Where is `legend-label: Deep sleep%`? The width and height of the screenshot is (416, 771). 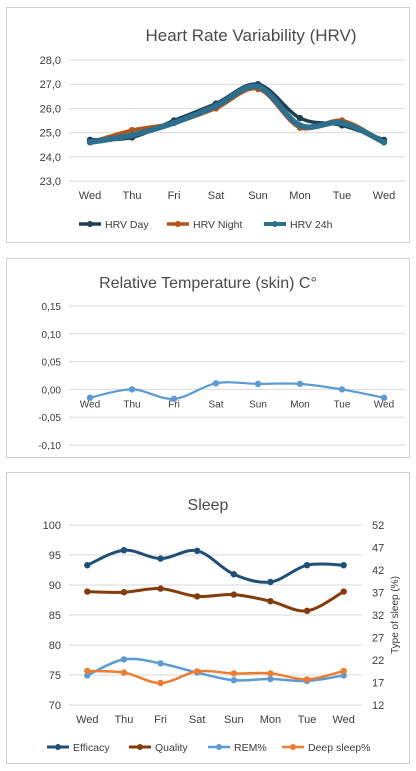
legend-label: Deep sleep% is located at coordinates (339, 748).